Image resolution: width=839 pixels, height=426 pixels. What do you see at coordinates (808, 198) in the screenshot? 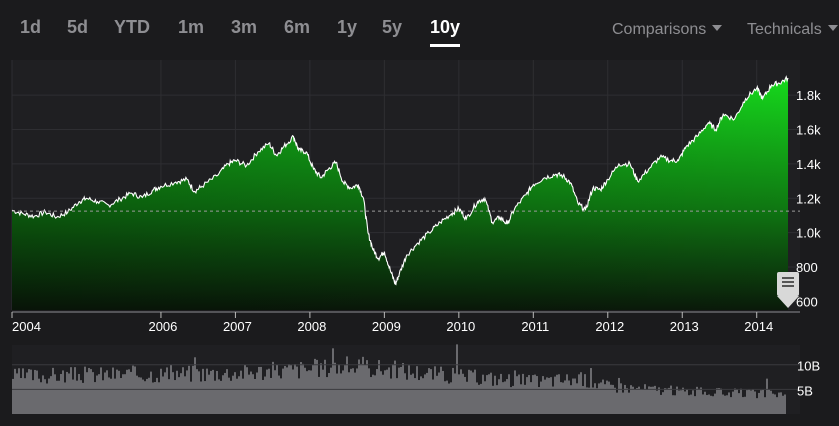
I see `y-axis: 600 800 1.0k 1.2k 1.4k 1.6k 1.8k` at bounding box center [808, 198].